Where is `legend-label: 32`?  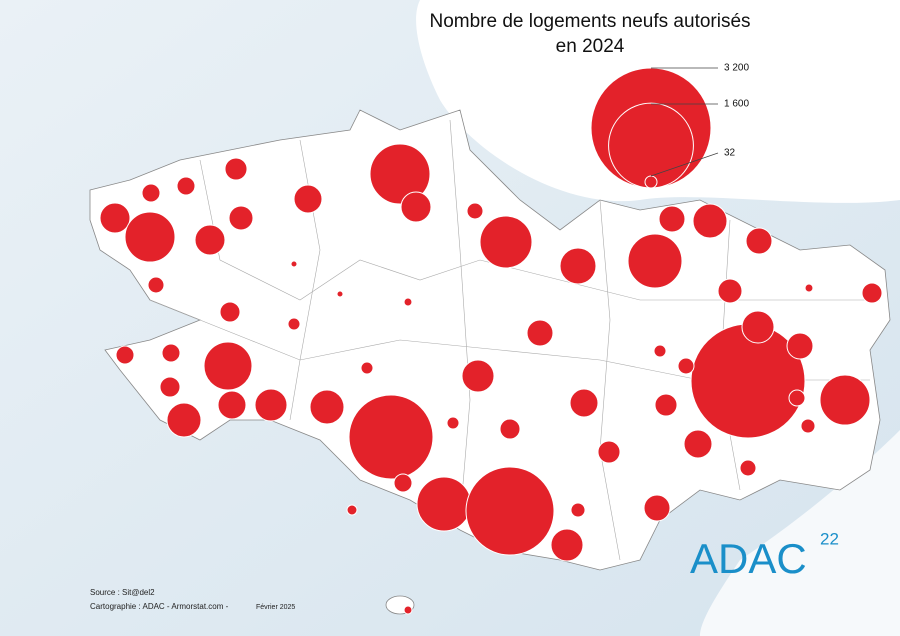 legend-label: 32 is located at coordinates (730, 153).